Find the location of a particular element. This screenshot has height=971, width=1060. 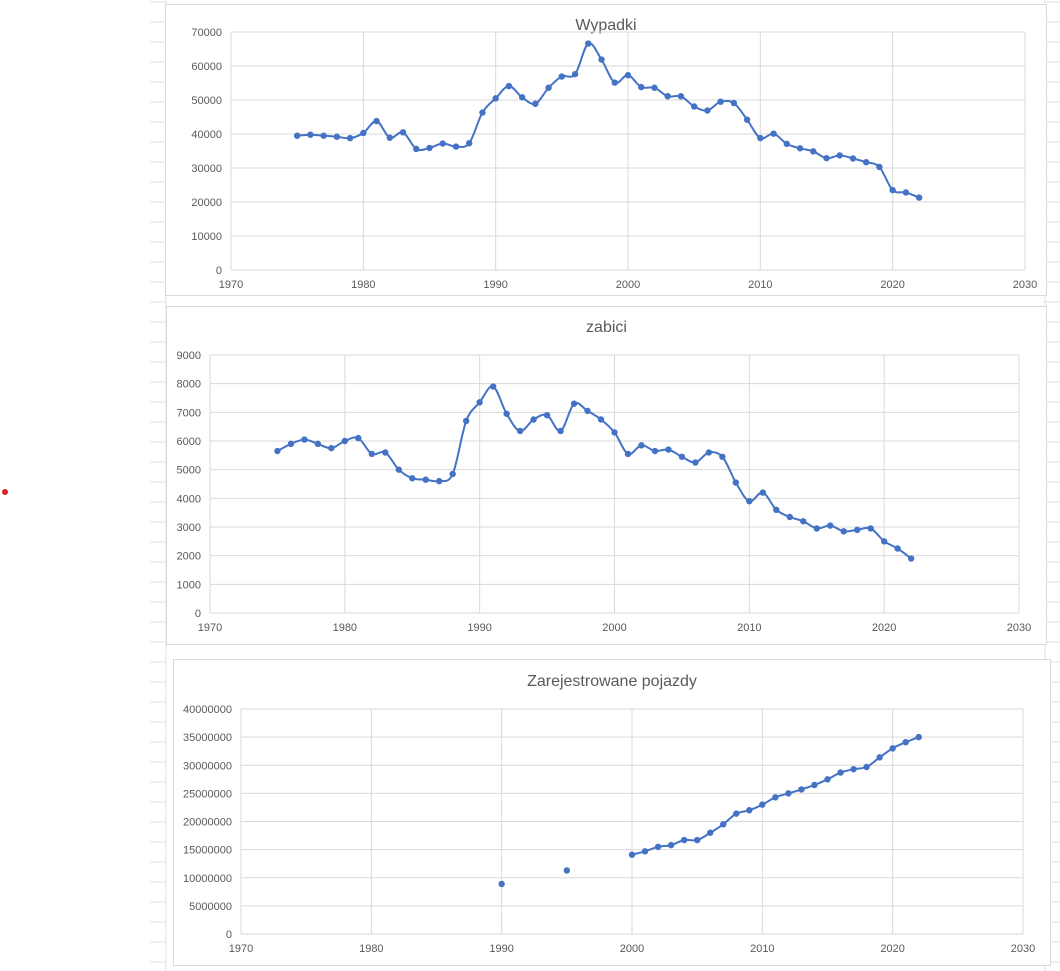

chart-title: Wypadki is located at coordinates (606, 25).